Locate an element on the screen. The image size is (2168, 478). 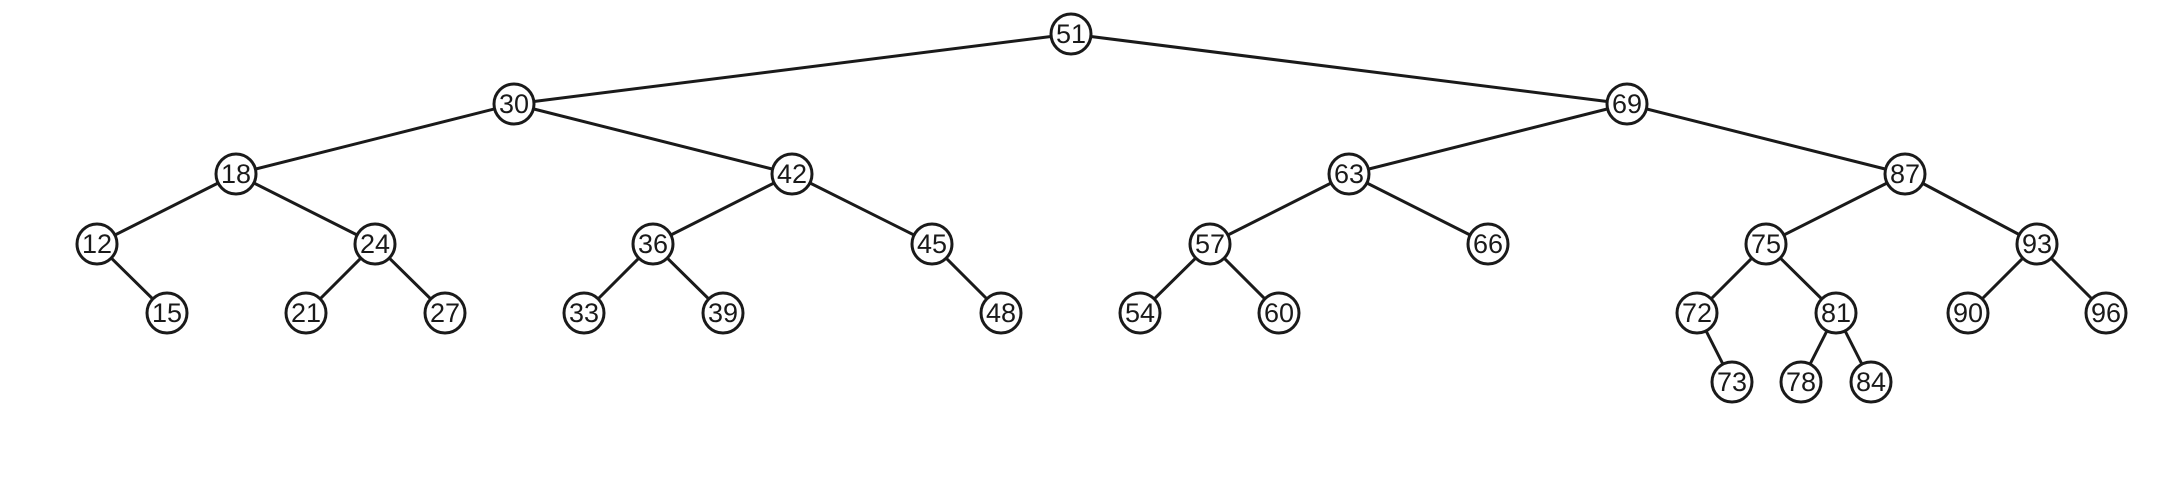
node-label: 93 is located at coordinates (2037, 244).